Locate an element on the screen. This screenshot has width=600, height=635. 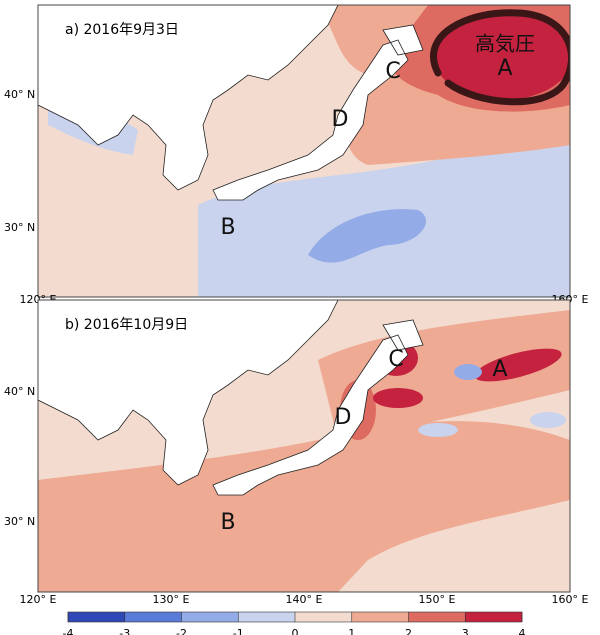
colorbar-tick-label: 0 is located at coordinates (295, 631).